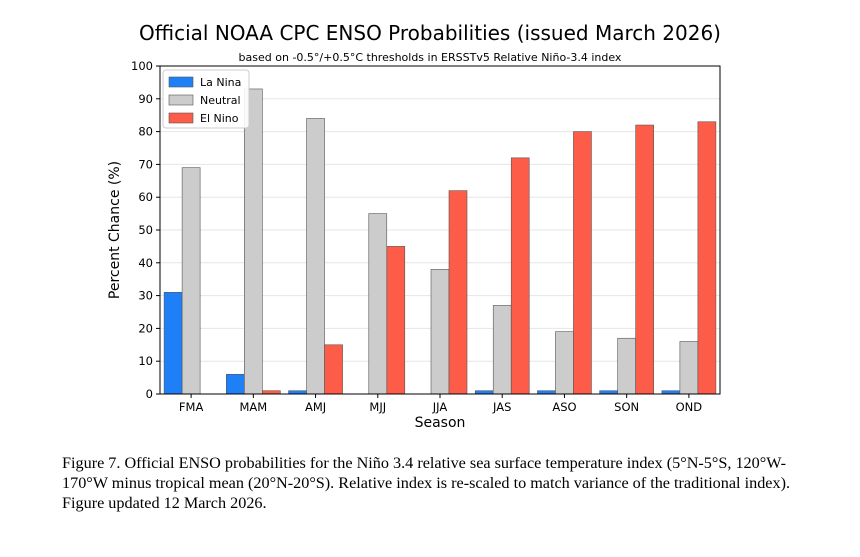 Image resolution: width=860 pixels, height=557 pixels. Describe the element at coordinates (564, 407) in the screenshot. I see `x-tick-label: ASO` at that location.